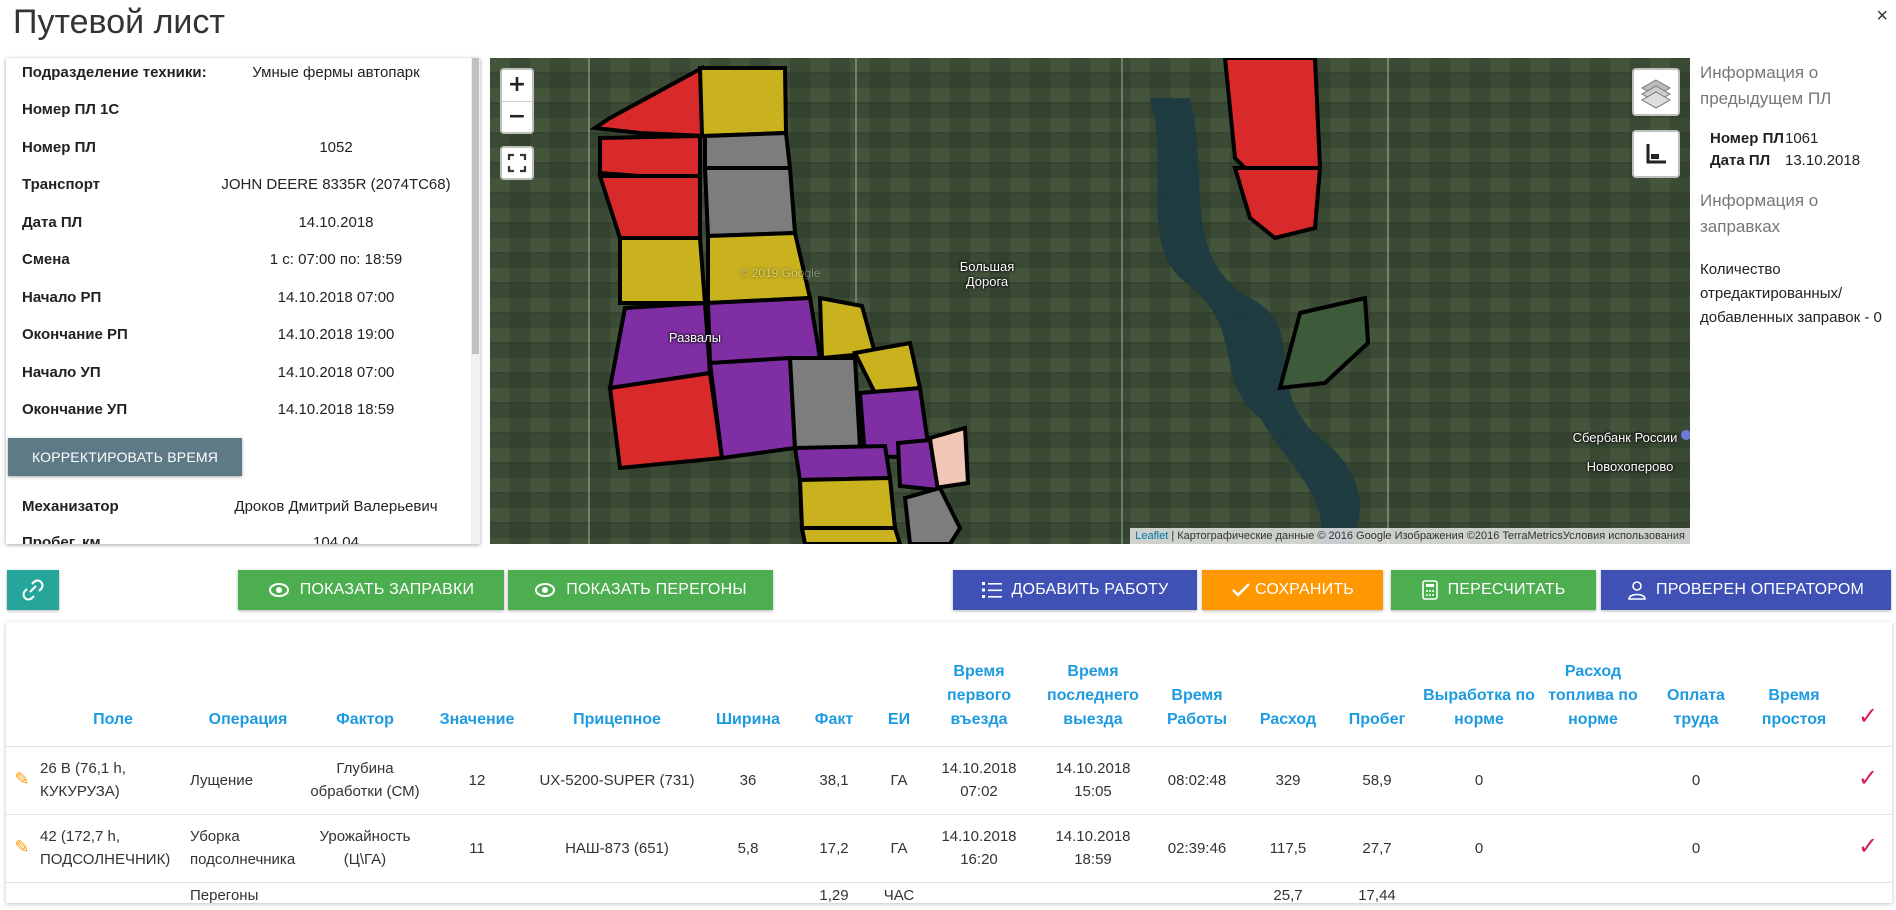 The image size is (1896, 910). I want to click on info-label: Начало РП, so click(62, 297).